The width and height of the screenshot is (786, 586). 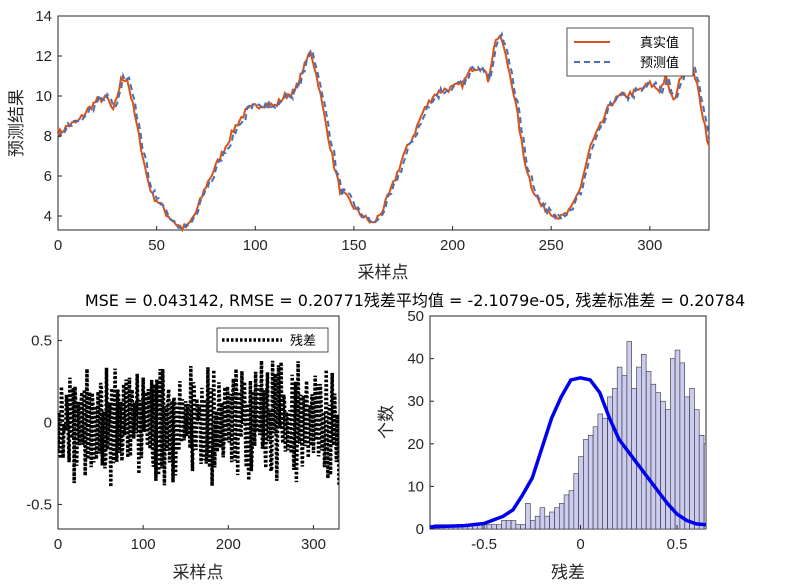 I want to click on prediction-legend: 真实值 预测值, so click(x=630, y=52).